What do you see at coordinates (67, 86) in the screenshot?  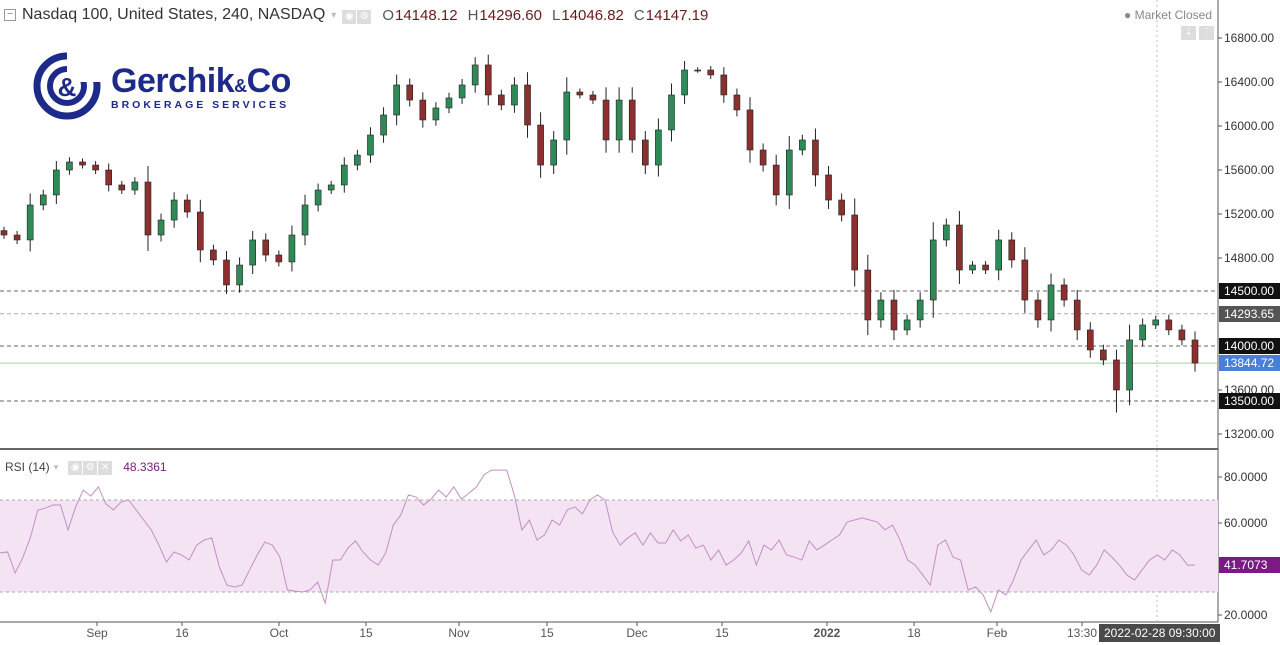 I see `logo-mark-icon: &` at bounding box center [67, 86].